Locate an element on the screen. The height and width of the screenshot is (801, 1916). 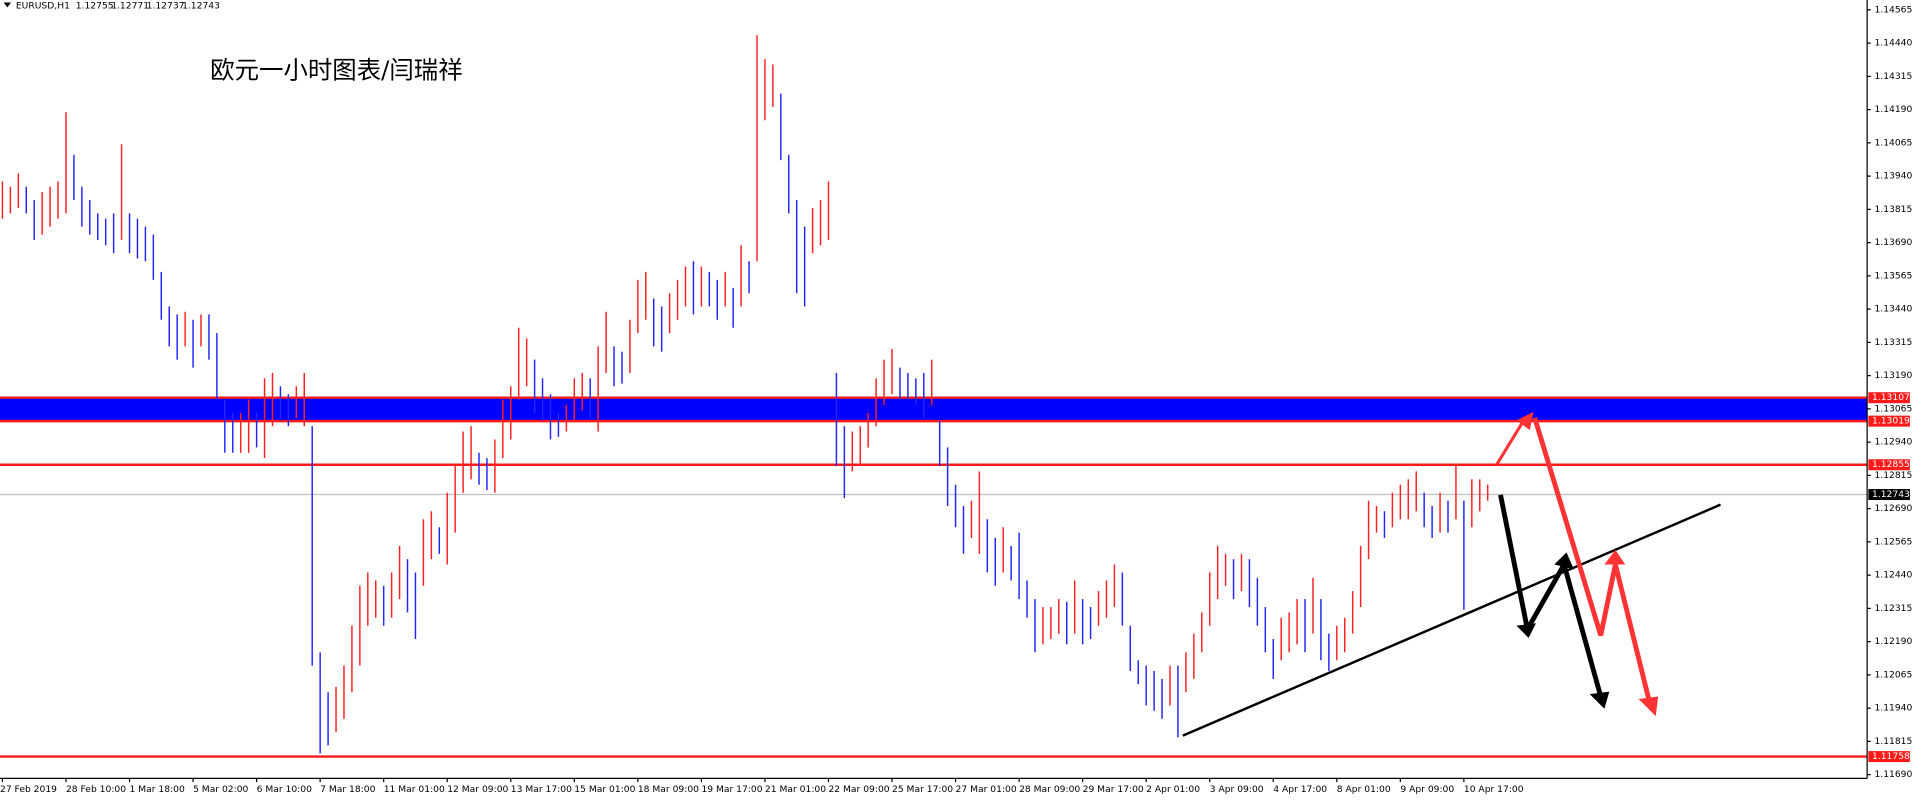
y-tick-label: 1.13815 is located at coordinates (1893, 209).